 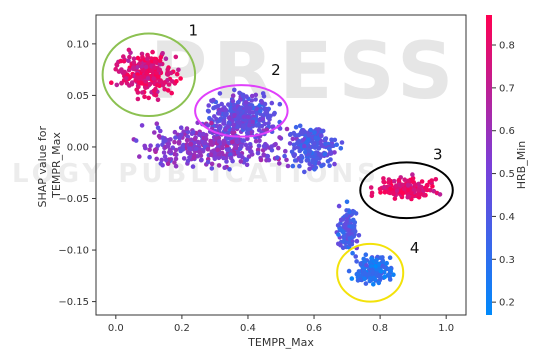 What do you see at coordinates (507, 303) in the screenshot?
I see `colorbar-tick-label: 0.2` at bounding box center [507, 303].